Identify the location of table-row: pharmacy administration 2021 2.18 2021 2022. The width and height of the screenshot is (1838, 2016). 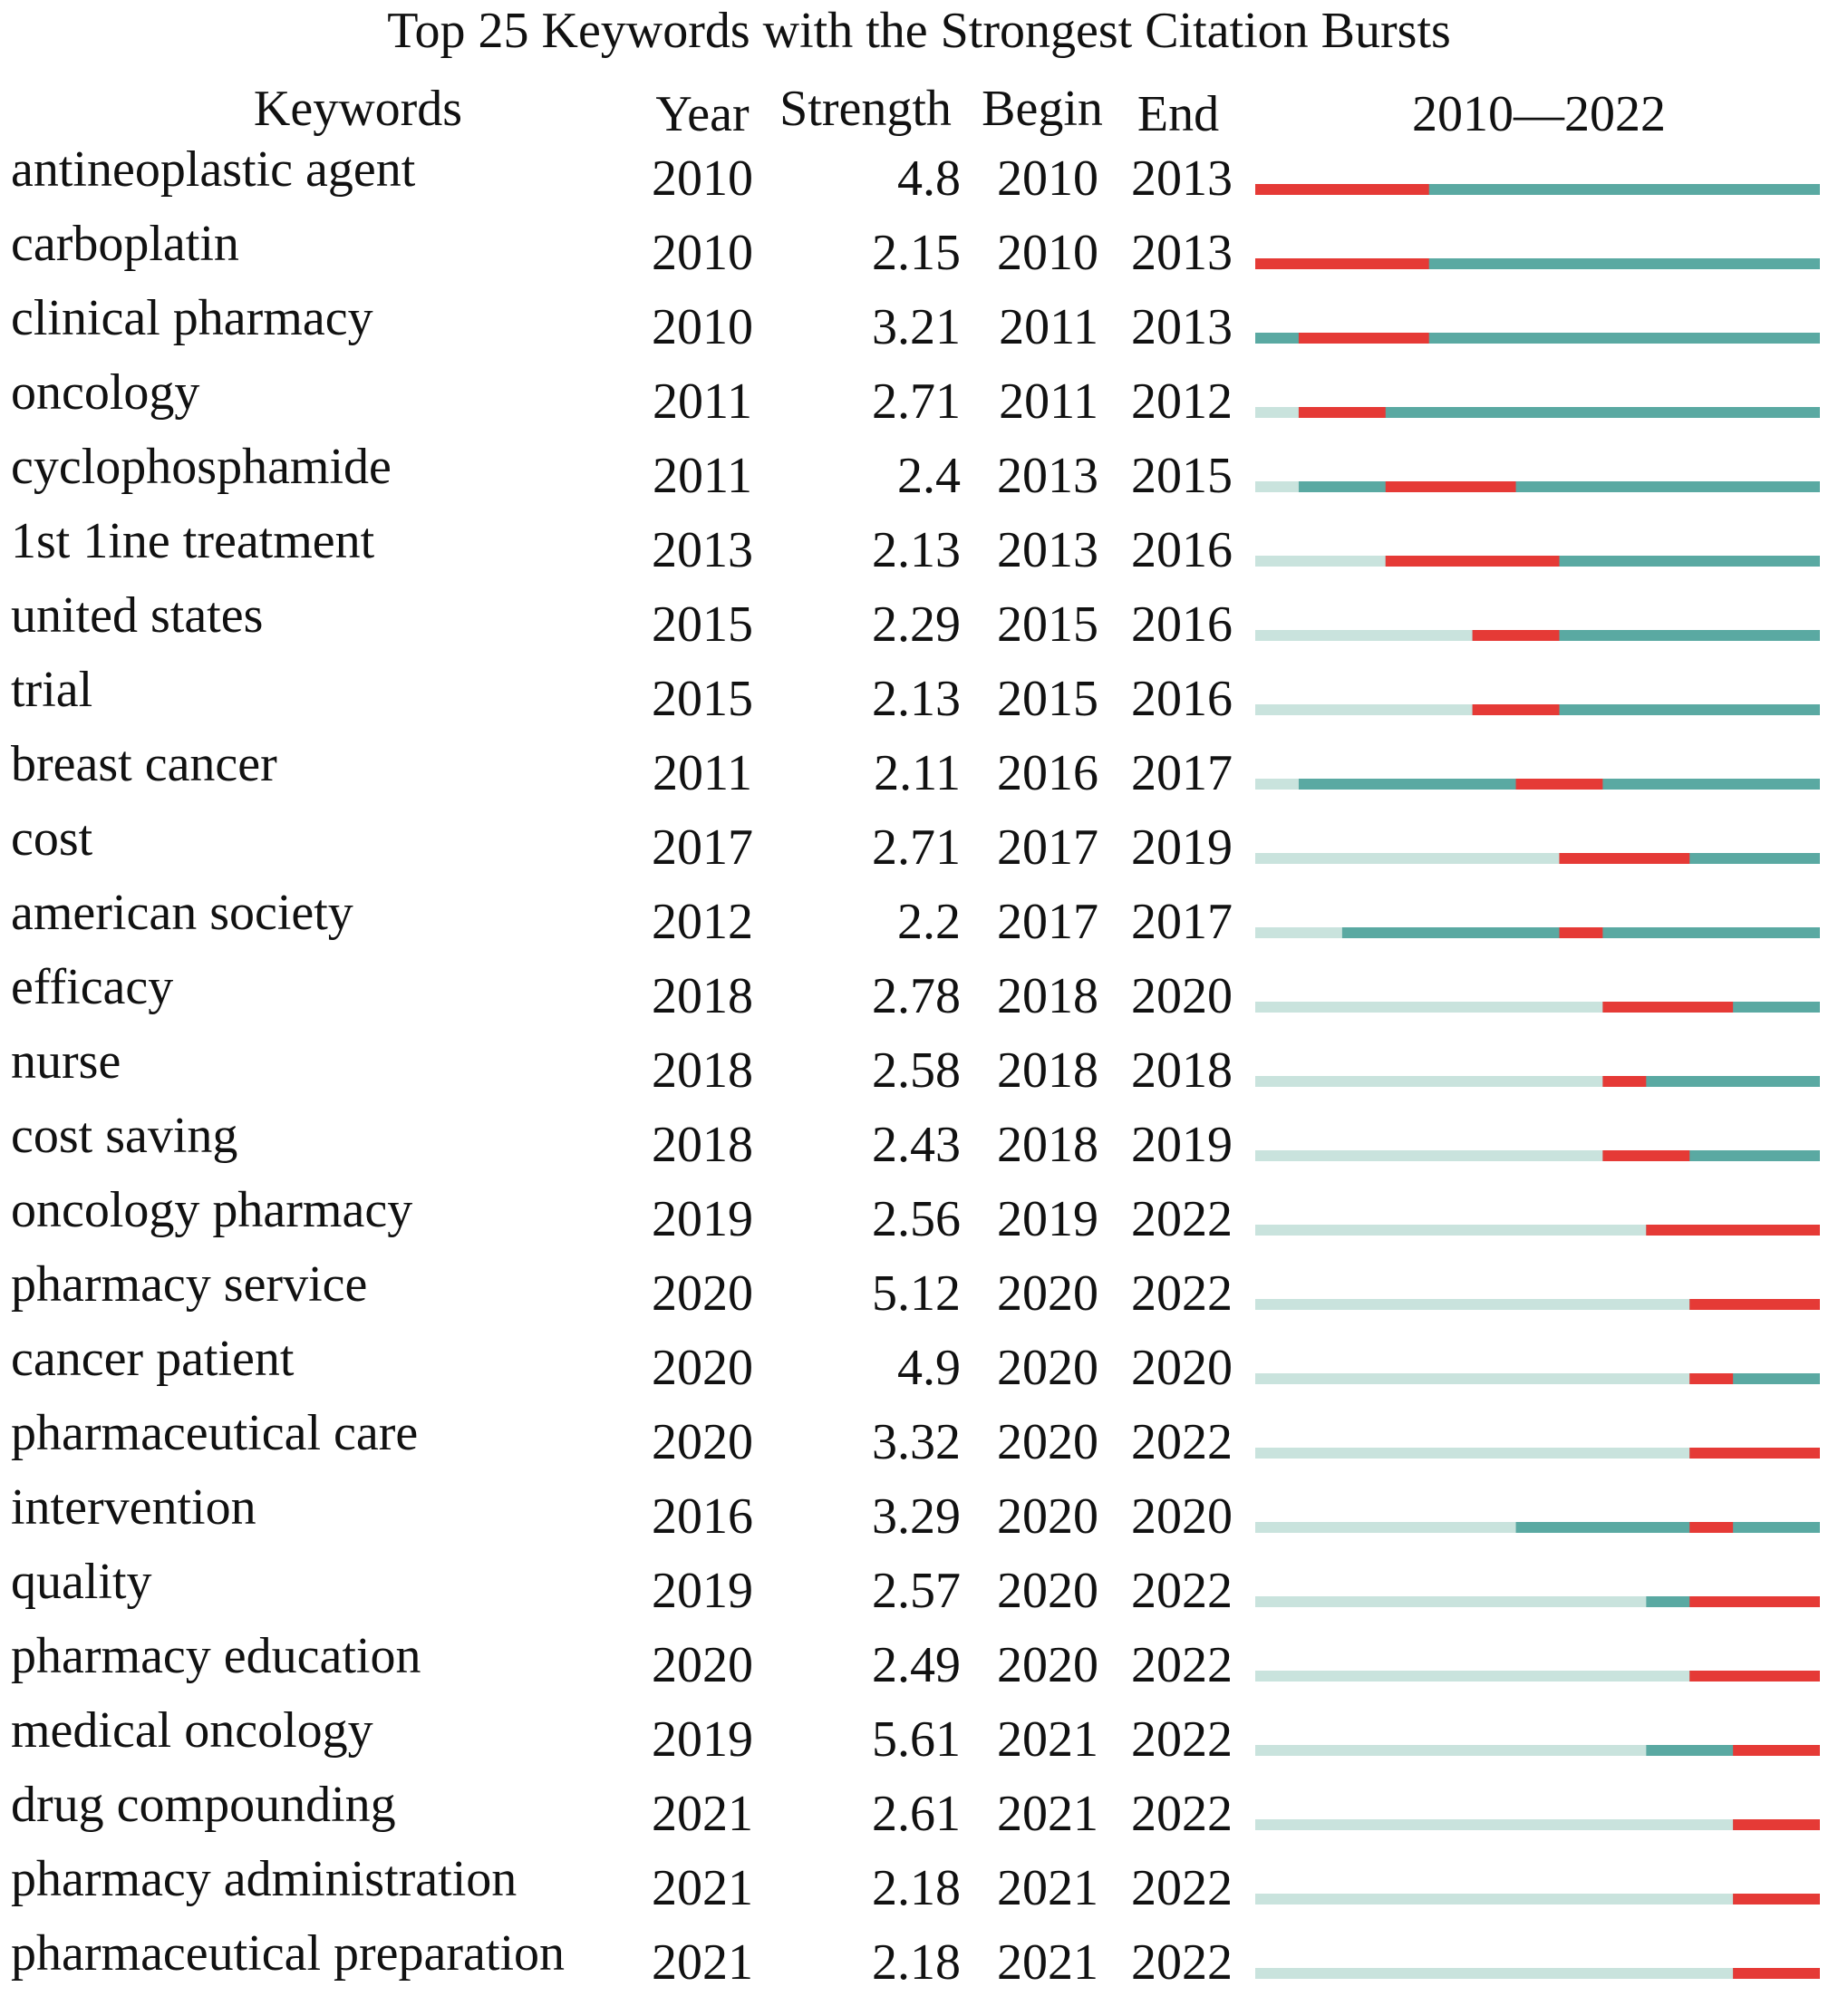
(915, 1884).